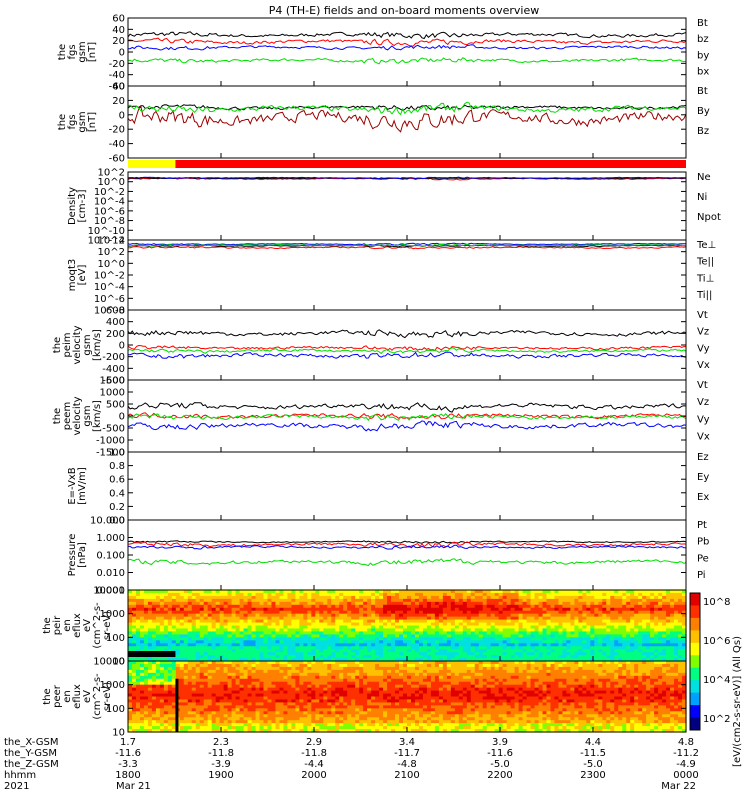  What do you see at coordinates (106, 241) in the screenshot?
I see `y-tick-label: 10^-12` at bounding box center [106, 241].